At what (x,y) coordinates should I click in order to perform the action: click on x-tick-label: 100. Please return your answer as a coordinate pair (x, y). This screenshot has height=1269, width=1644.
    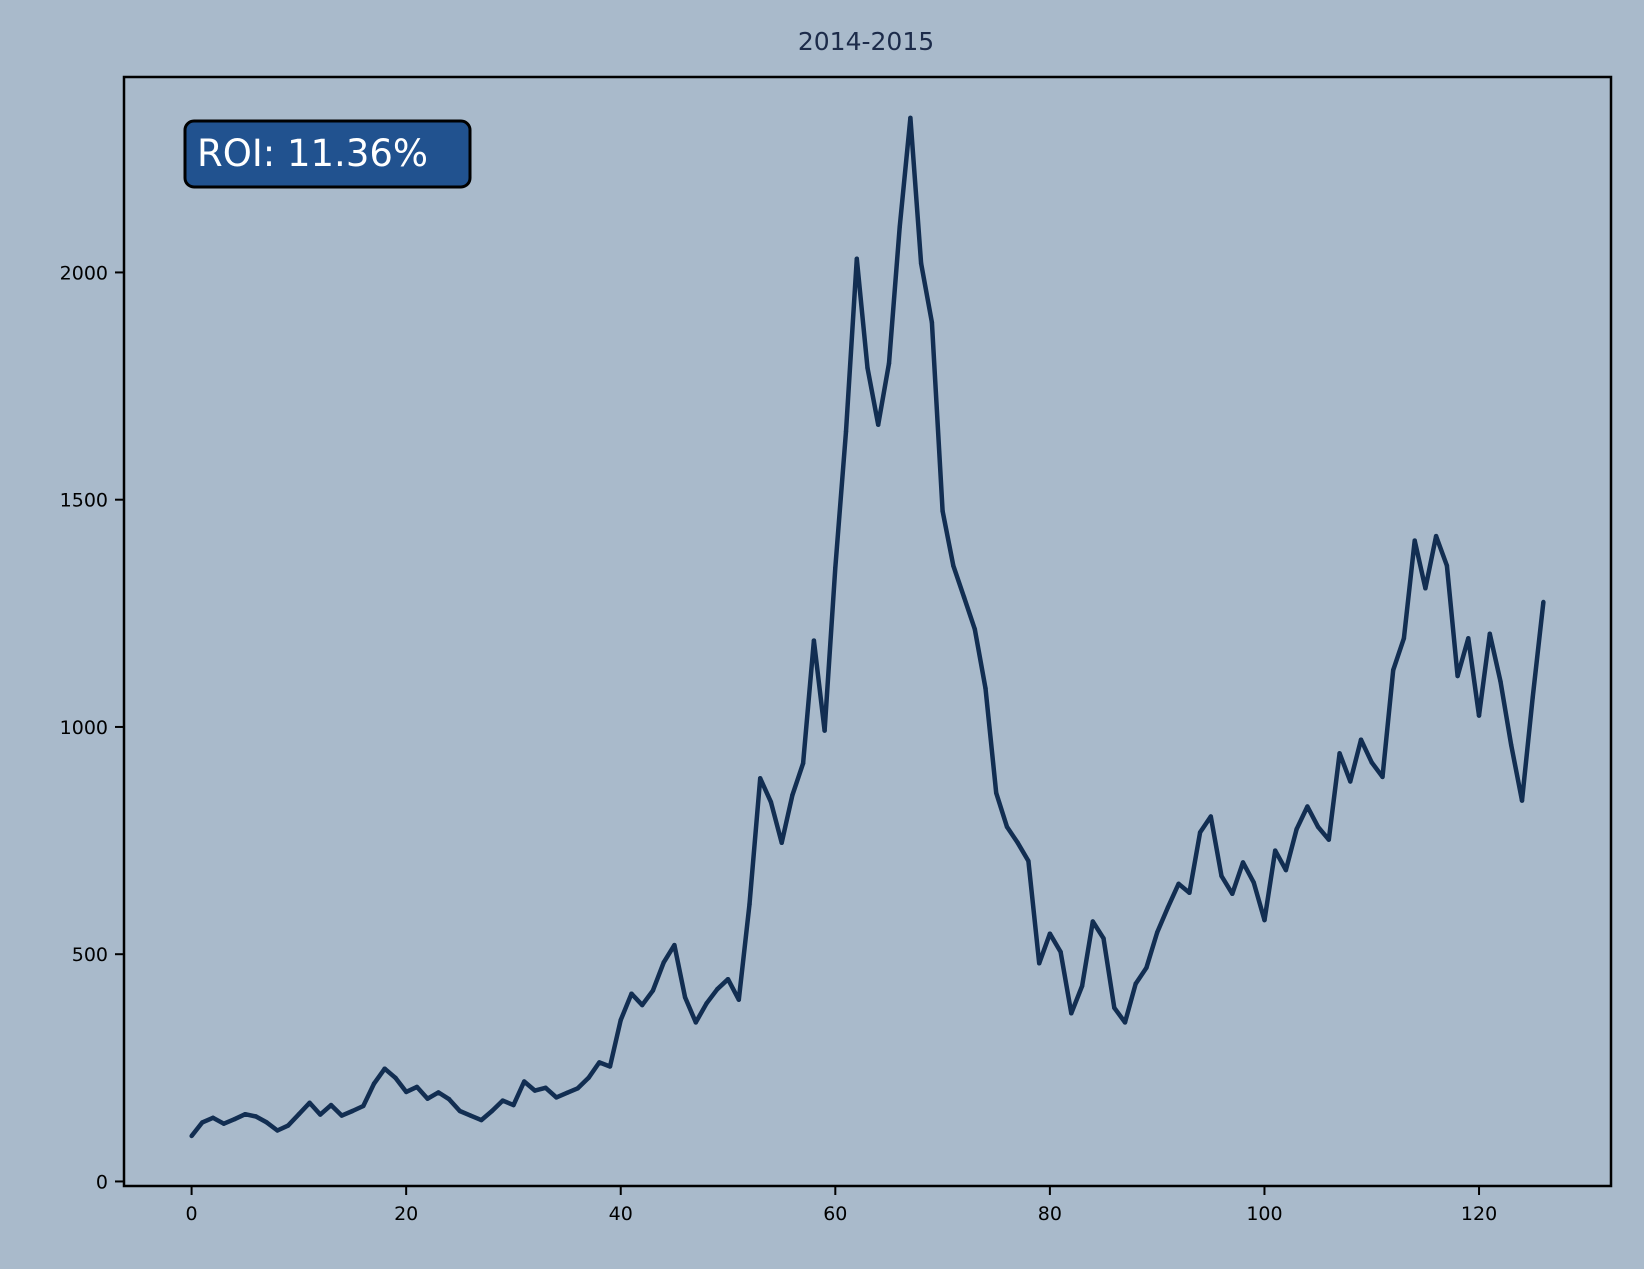
    Looking at the image, I should click on (1264, 1214).